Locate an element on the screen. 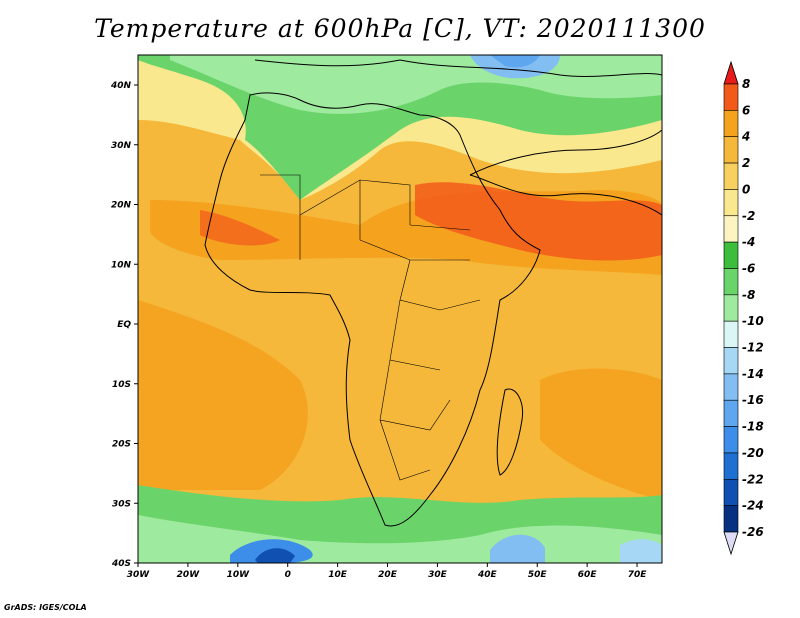  border-lines is located at coordinates (370, 327).